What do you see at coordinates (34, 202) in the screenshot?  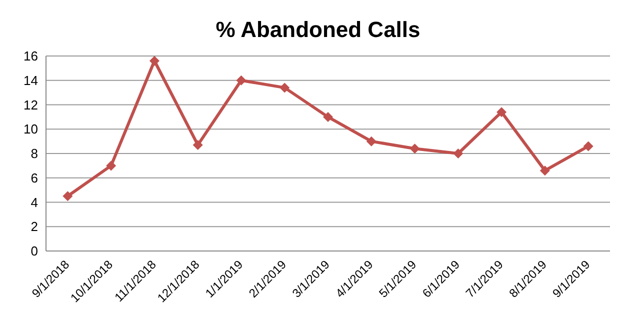 I see `y-tick-label: 4` at bounding box center [34, 202].